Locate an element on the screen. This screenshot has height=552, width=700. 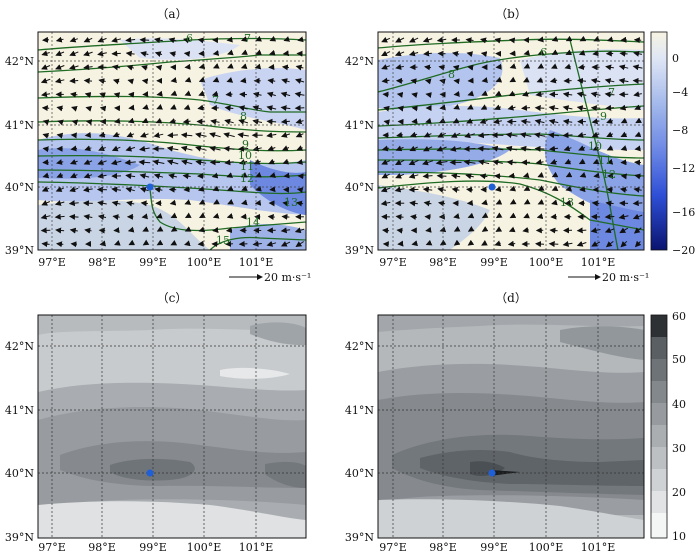
contour-label: 14 is located at coordinates (253, 222).